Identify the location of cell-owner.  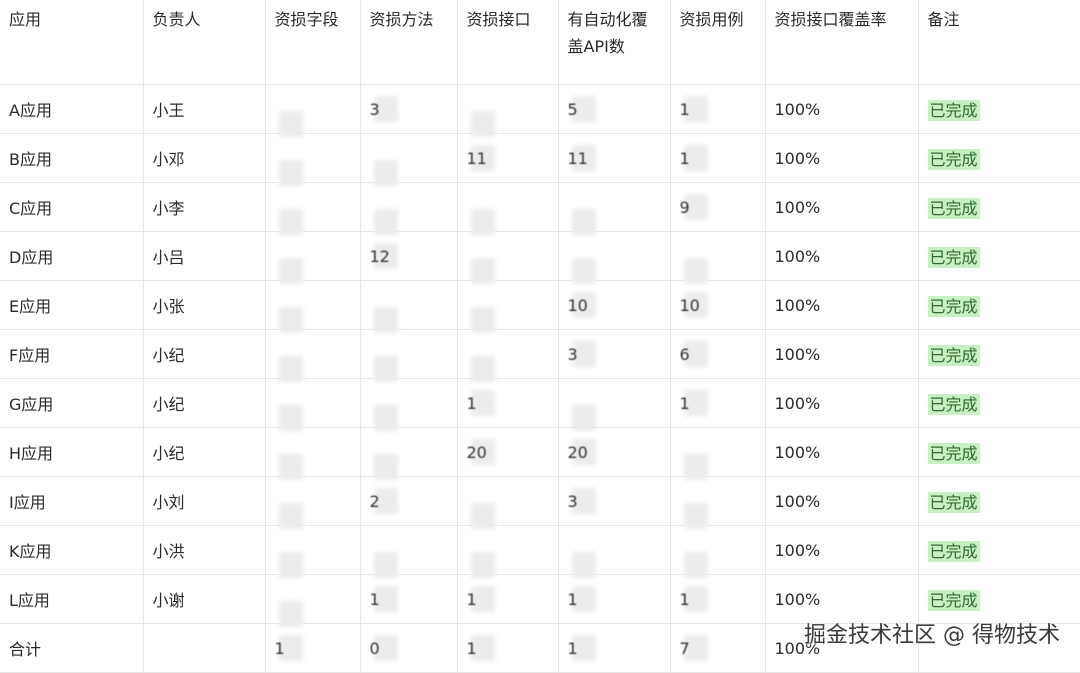
(204, 648).